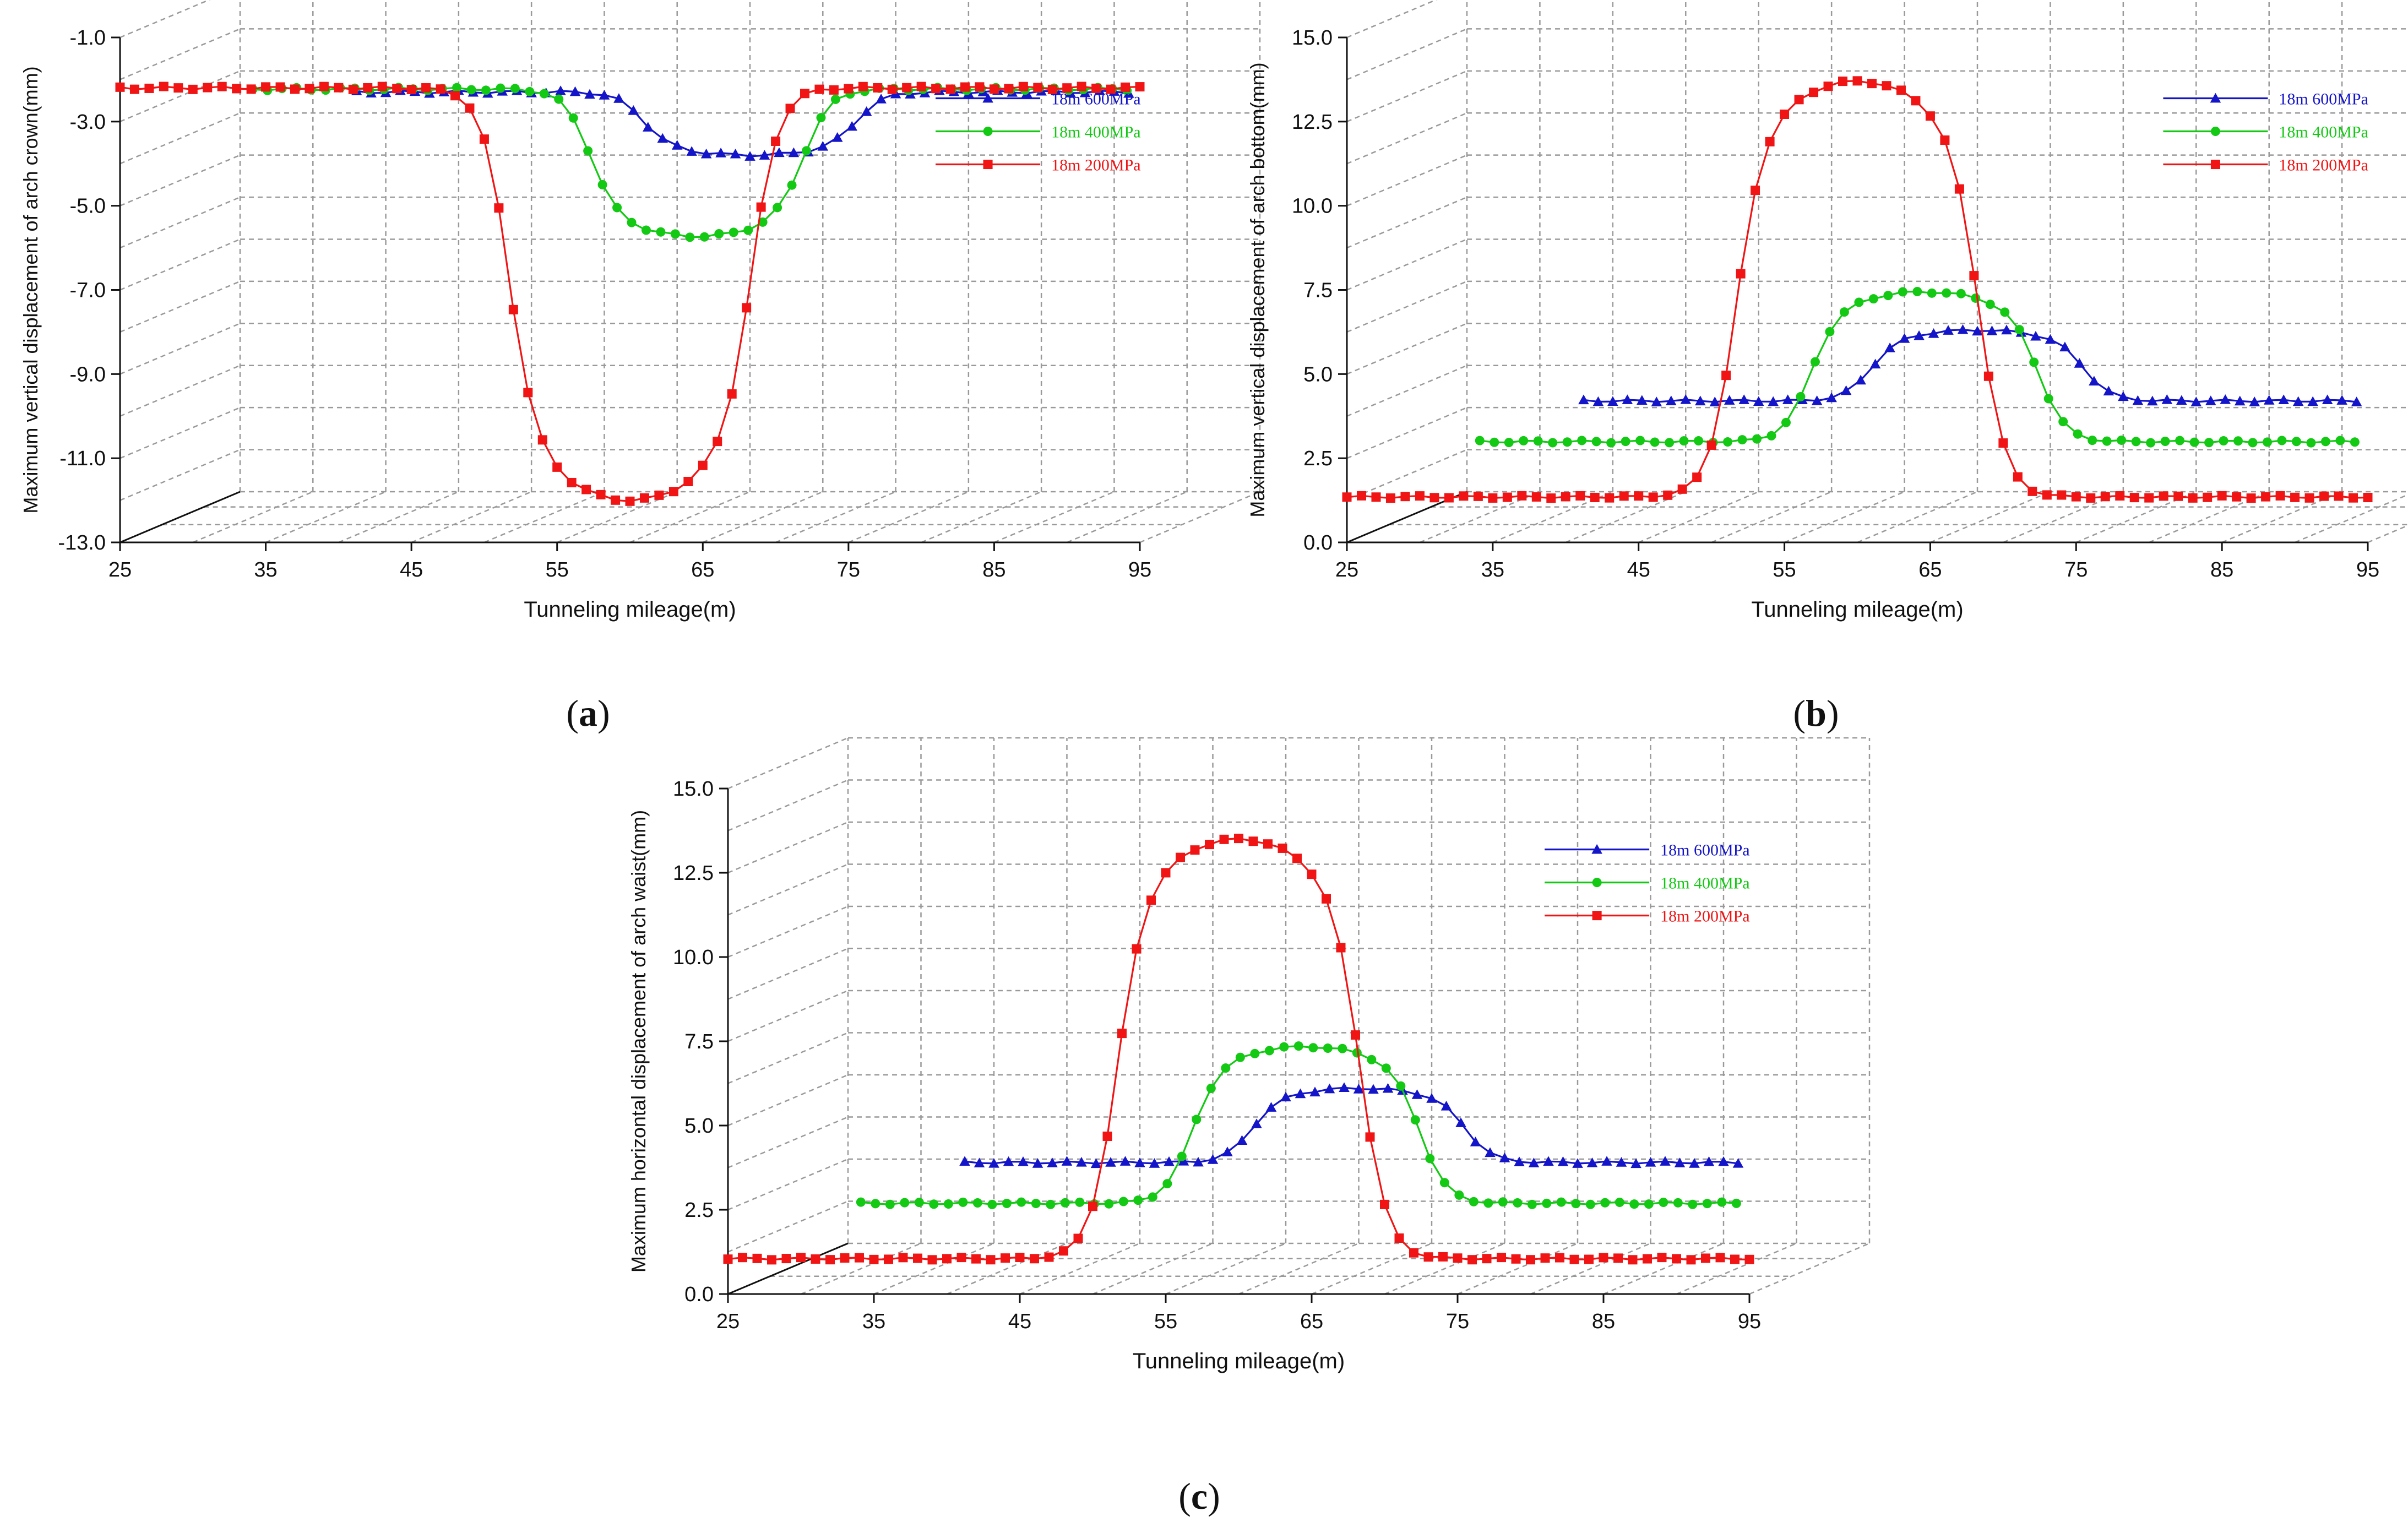  I want to click on caption-paren-open: (, so click(572, 713).